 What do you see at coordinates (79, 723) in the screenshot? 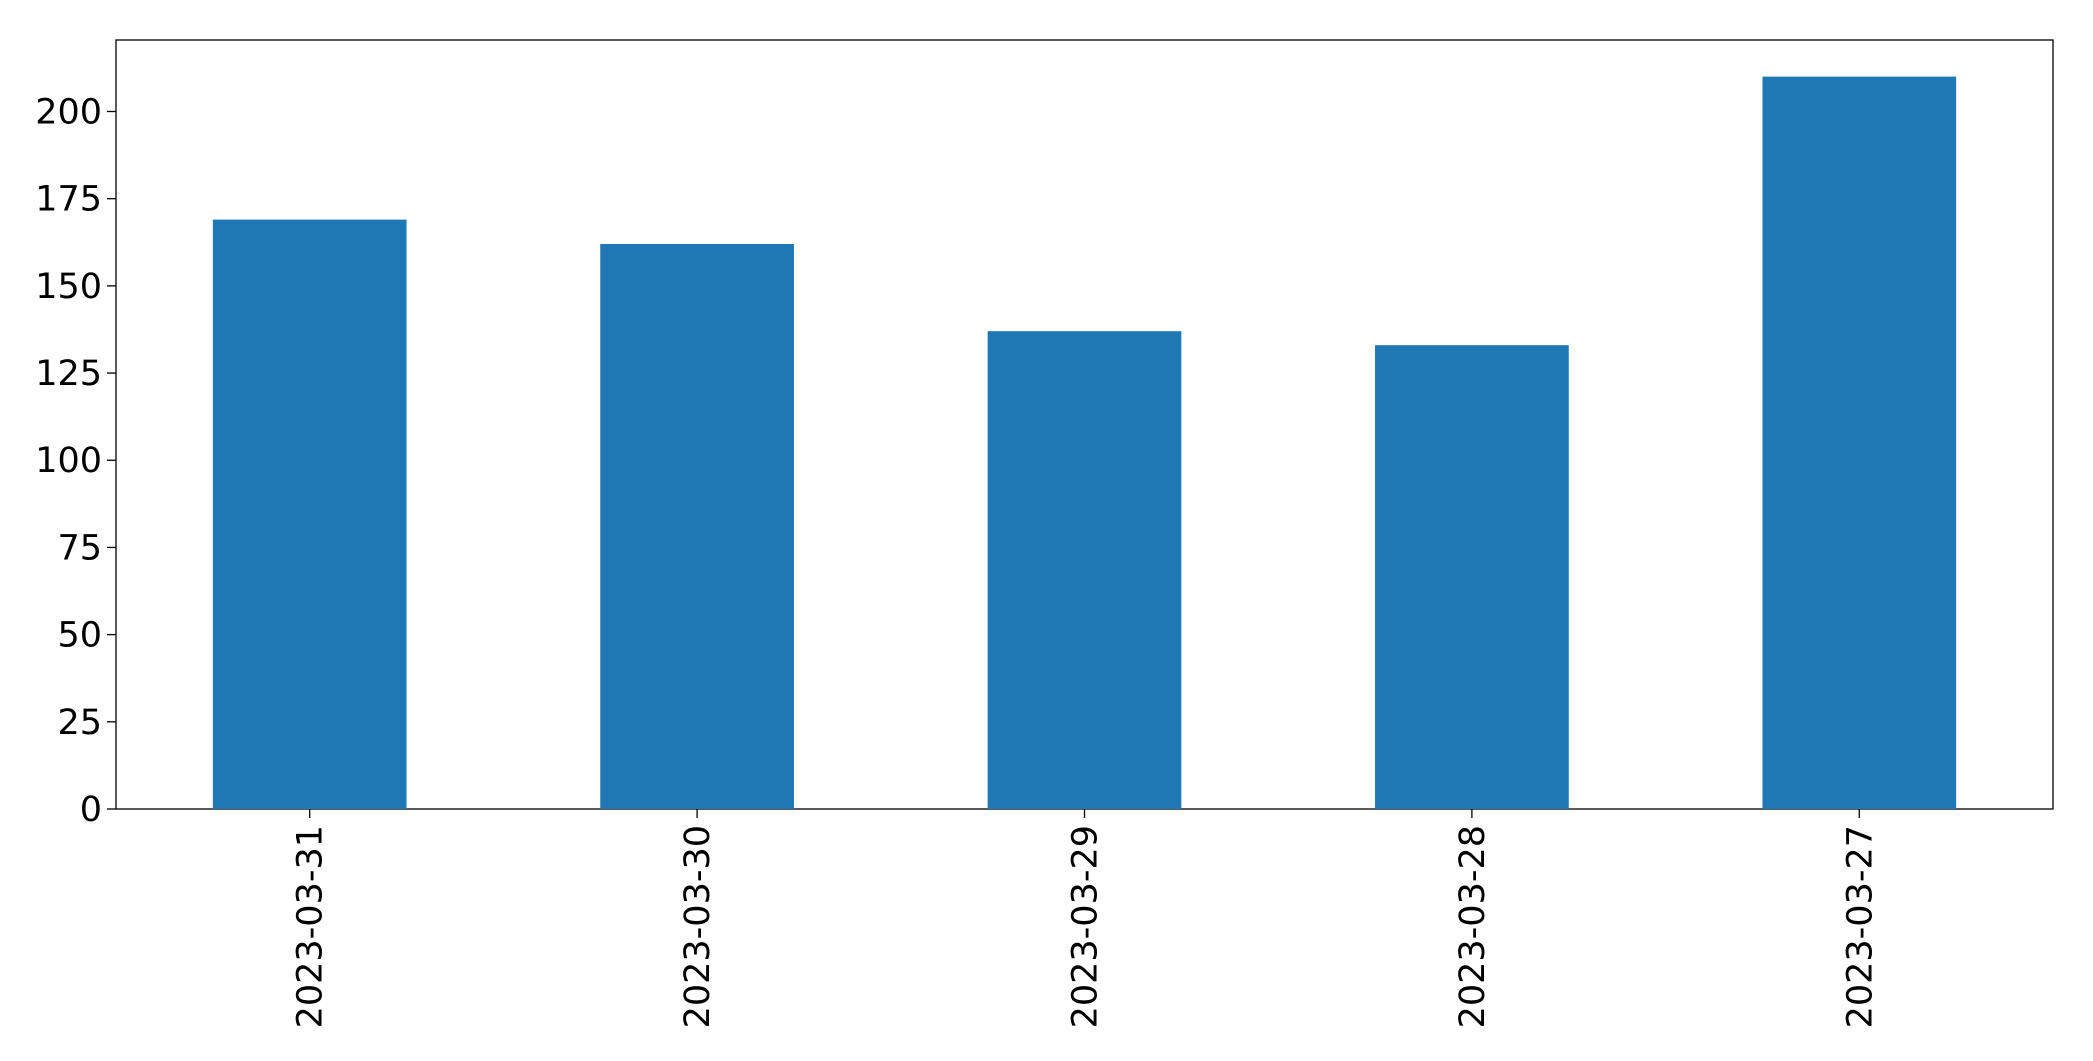
I see `y-tick-label: 25` at bounding box center [79, 723].